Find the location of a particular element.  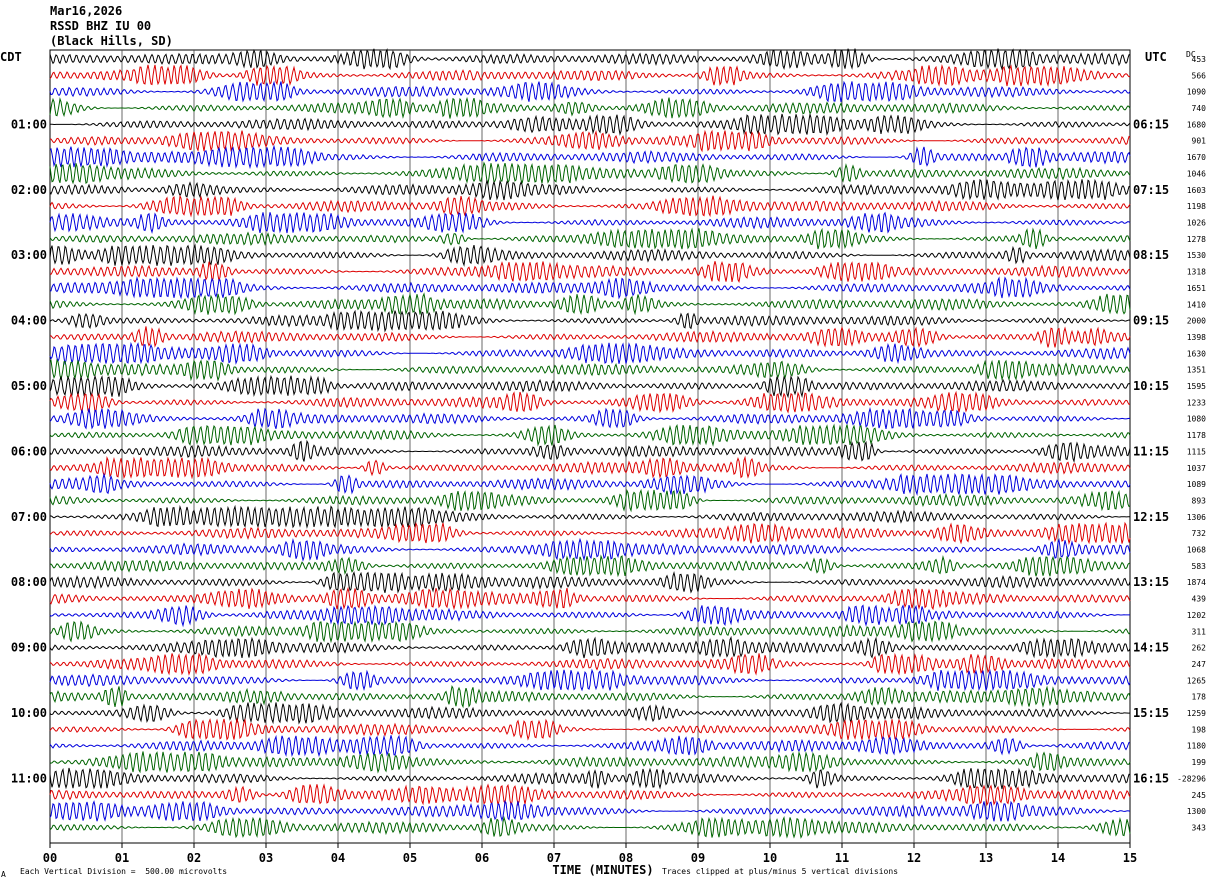

dc-offset-value: 1089 is located at coordinates (1196, 484).